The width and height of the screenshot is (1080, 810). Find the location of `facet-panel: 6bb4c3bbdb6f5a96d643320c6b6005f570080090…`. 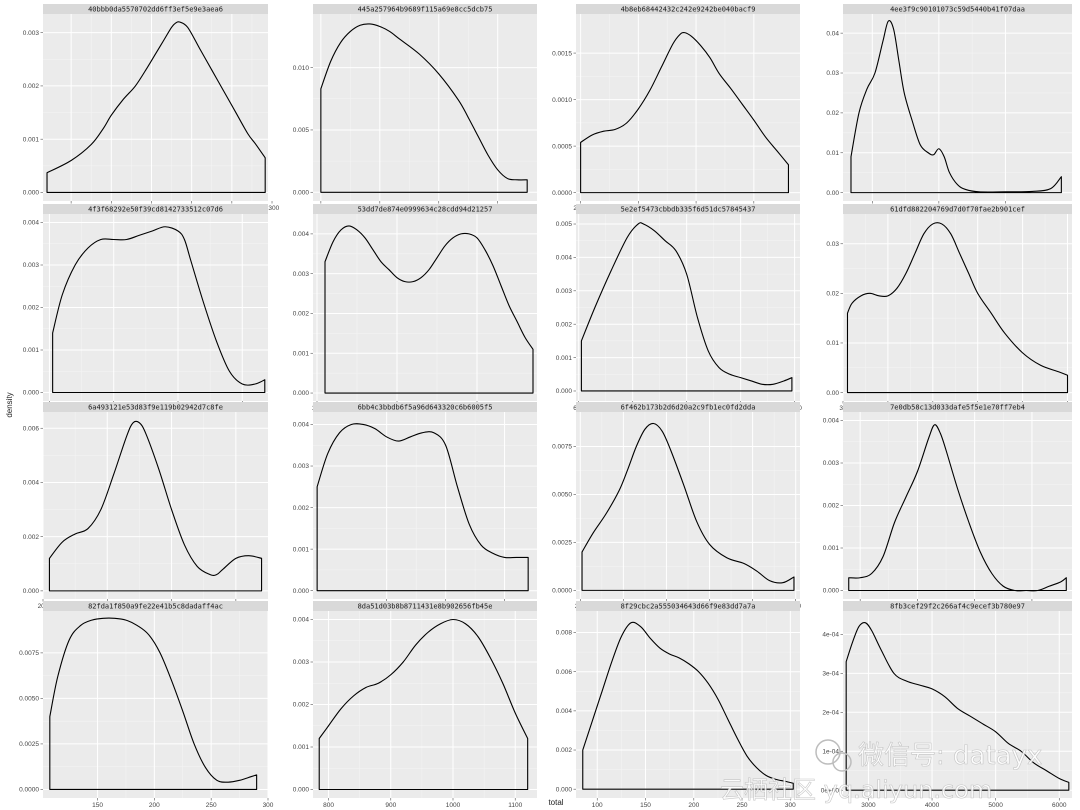

facet-panel: 6bb4c3bbdb6f5a96d643320c6b6005f570080090… is located at coordinates (415, 506).